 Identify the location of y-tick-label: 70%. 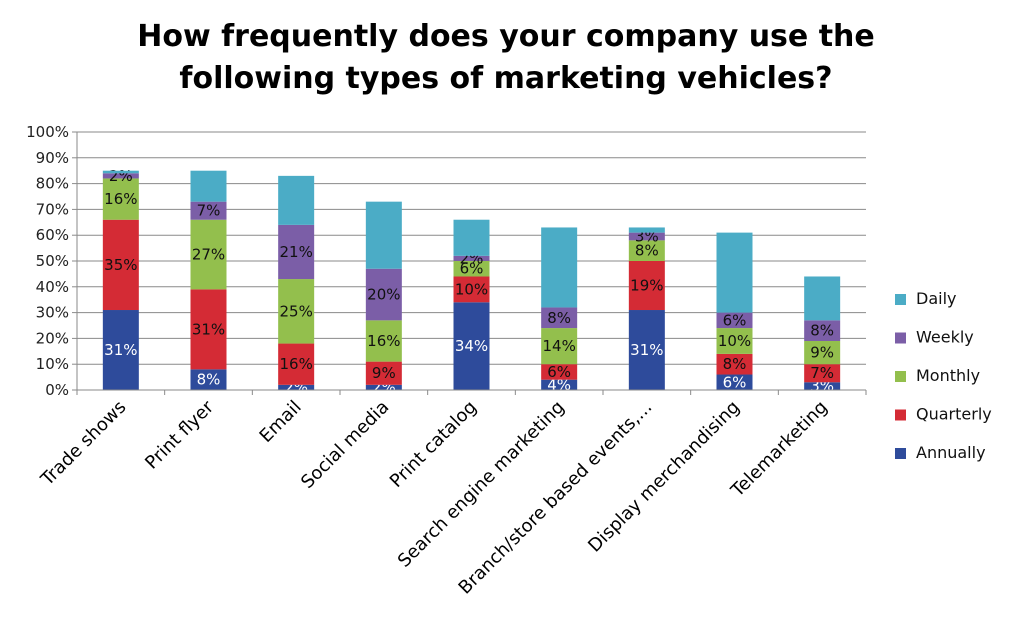
(52, 209).